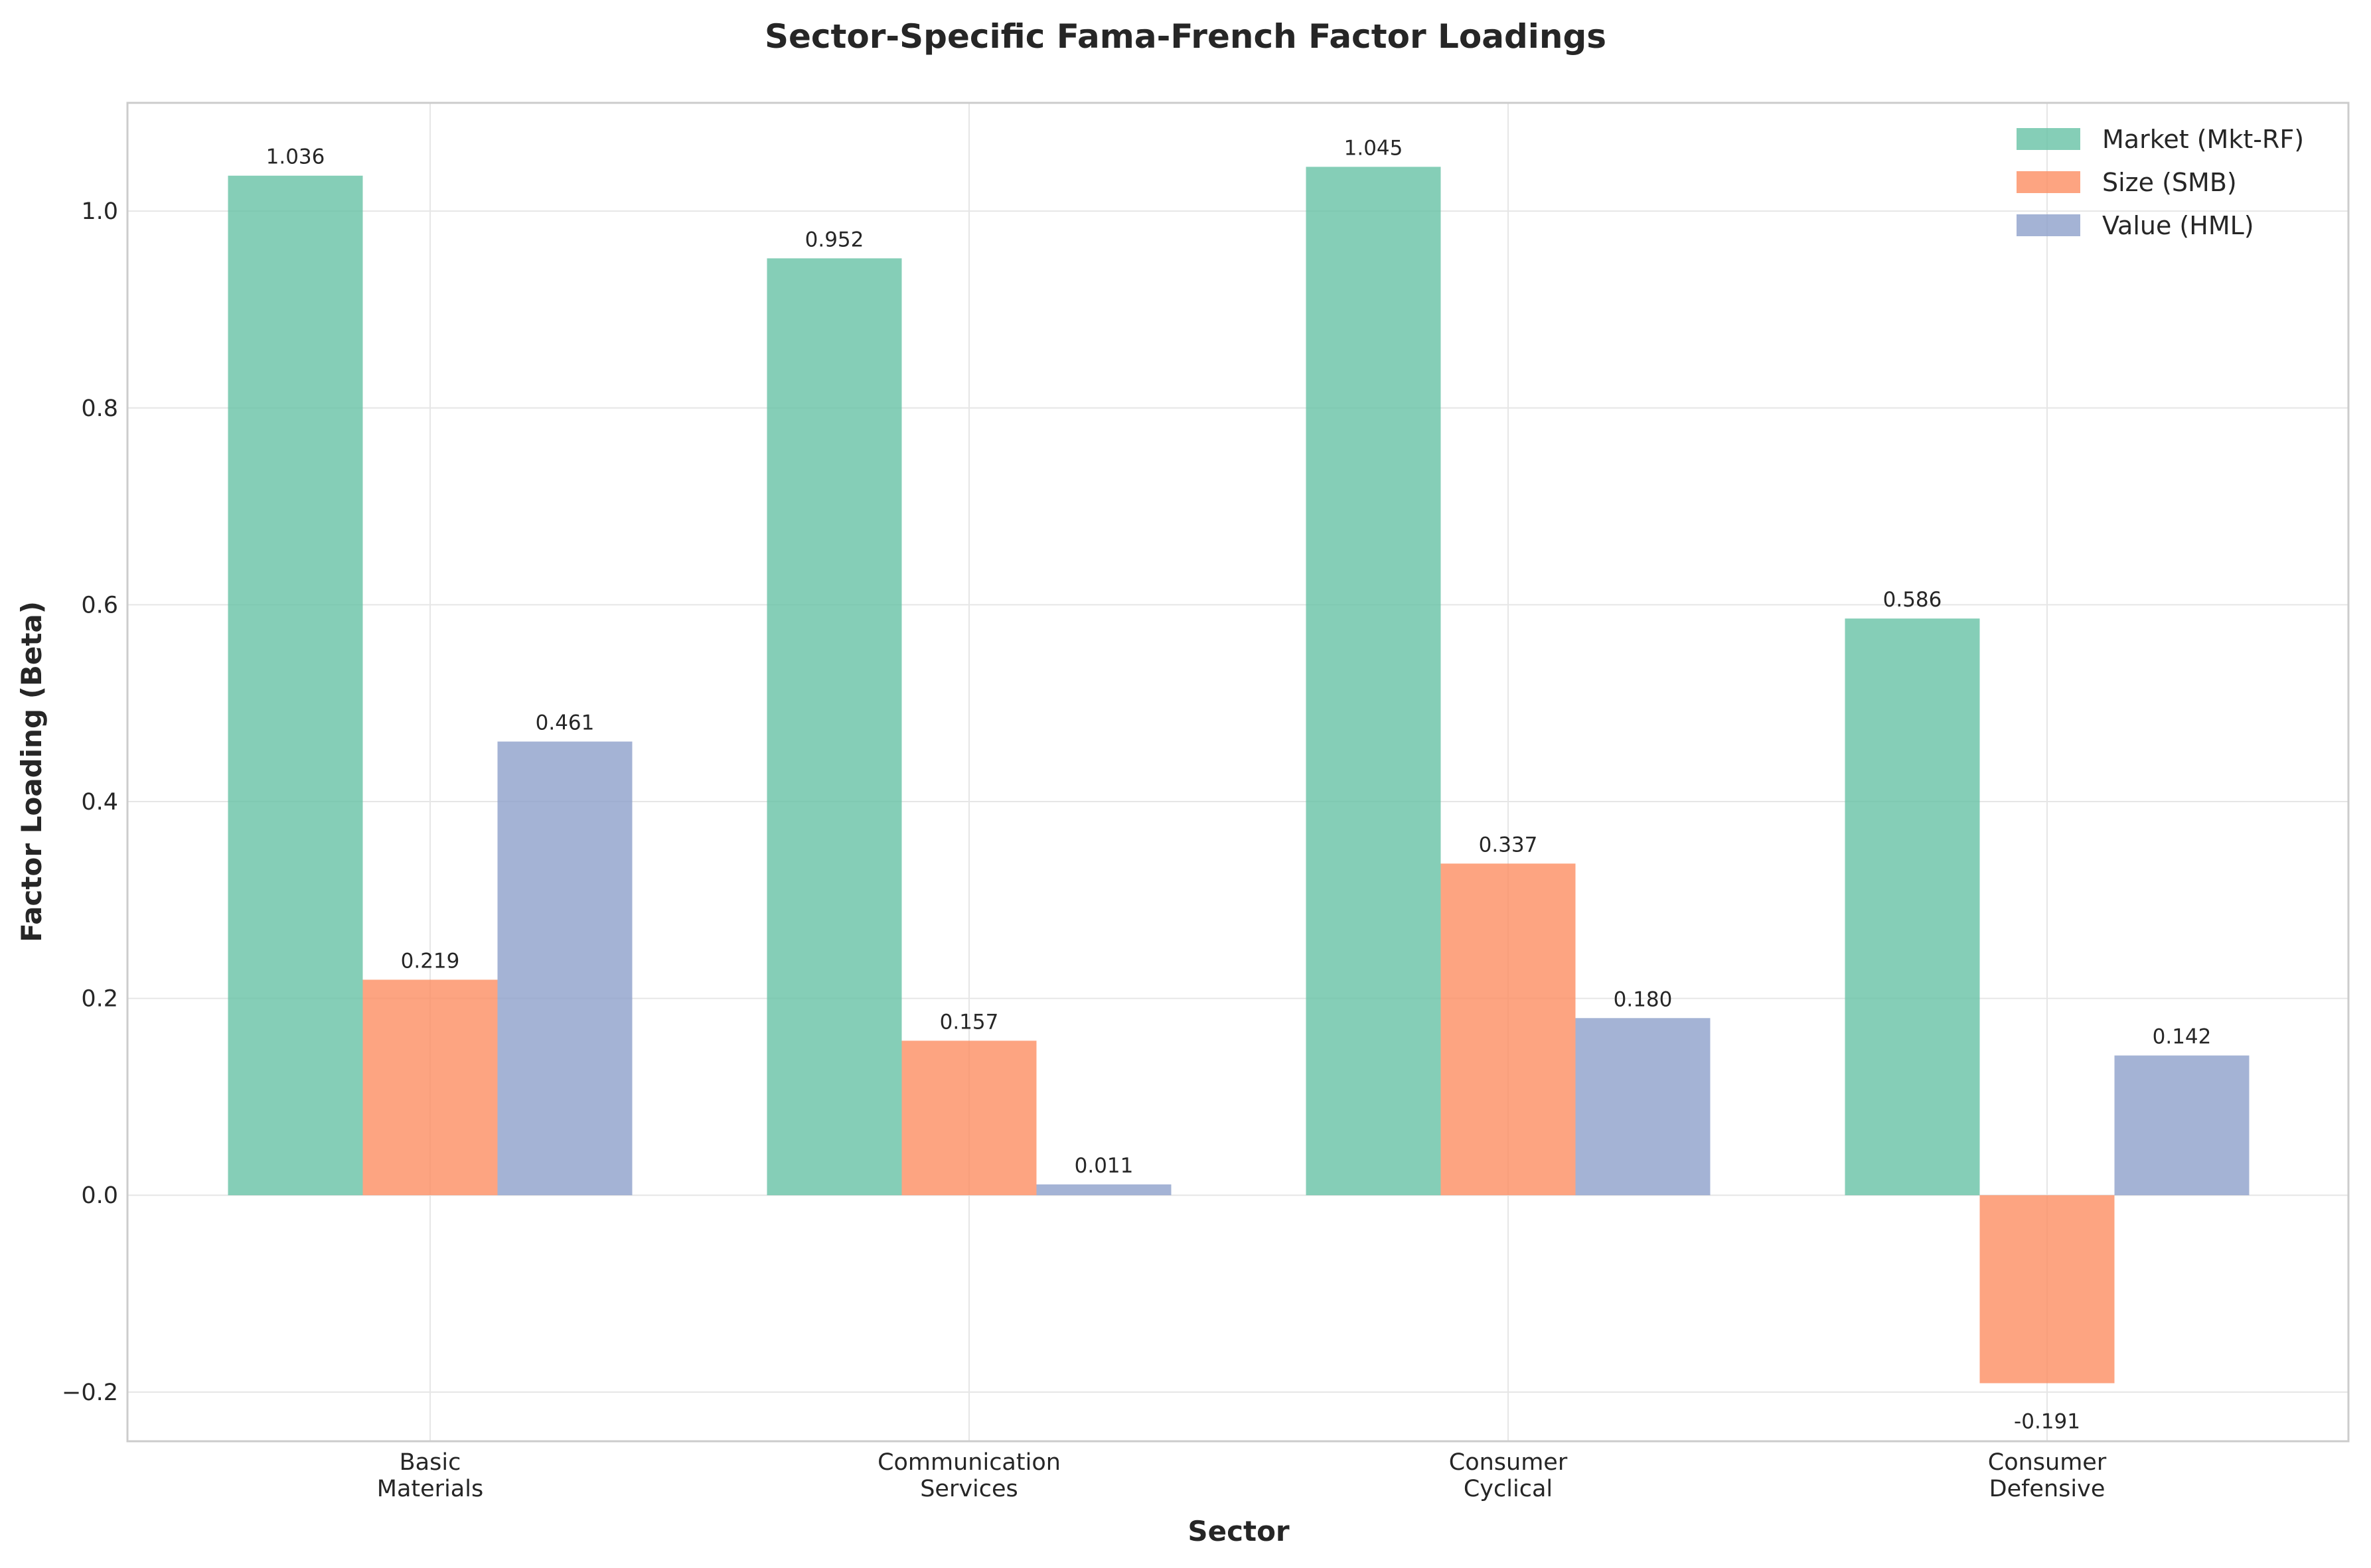 The image size is (2371, 1568). I want to click on bar-value-label: 0.219, so click(431, 961).